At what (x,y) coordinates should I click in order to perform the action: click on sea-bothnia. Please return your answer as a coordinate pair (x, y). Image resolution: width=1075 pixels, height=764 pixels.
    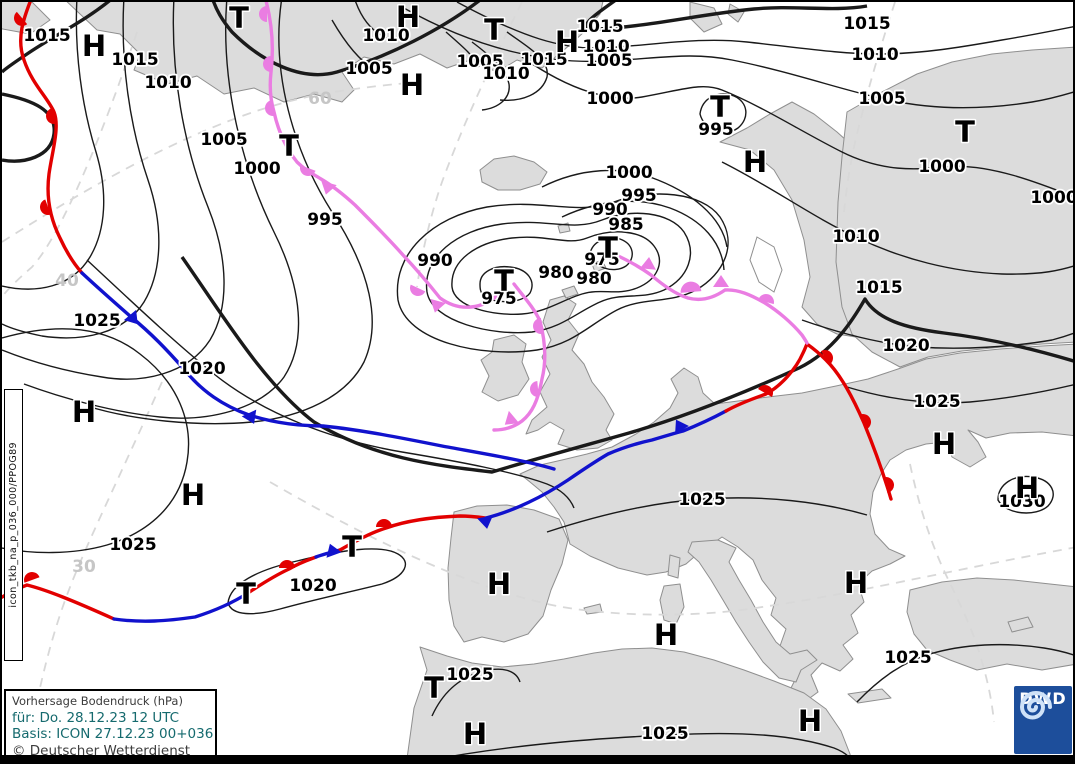
    Looking at the image, I should click on (766, 264).